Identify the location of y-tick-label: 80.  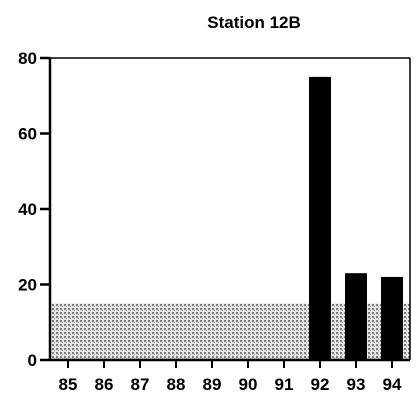
(27, 58).